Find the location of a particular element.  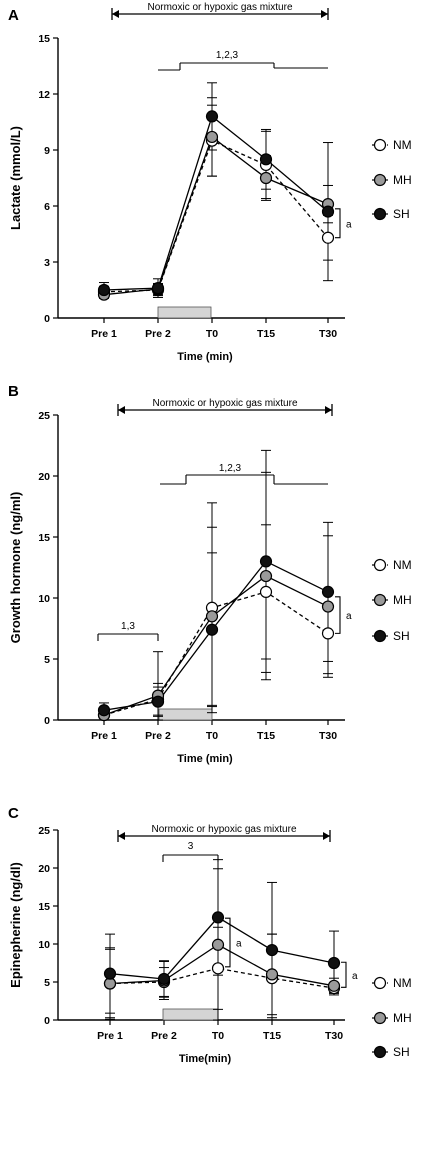

series-sh is located at coordinates (222, 939).